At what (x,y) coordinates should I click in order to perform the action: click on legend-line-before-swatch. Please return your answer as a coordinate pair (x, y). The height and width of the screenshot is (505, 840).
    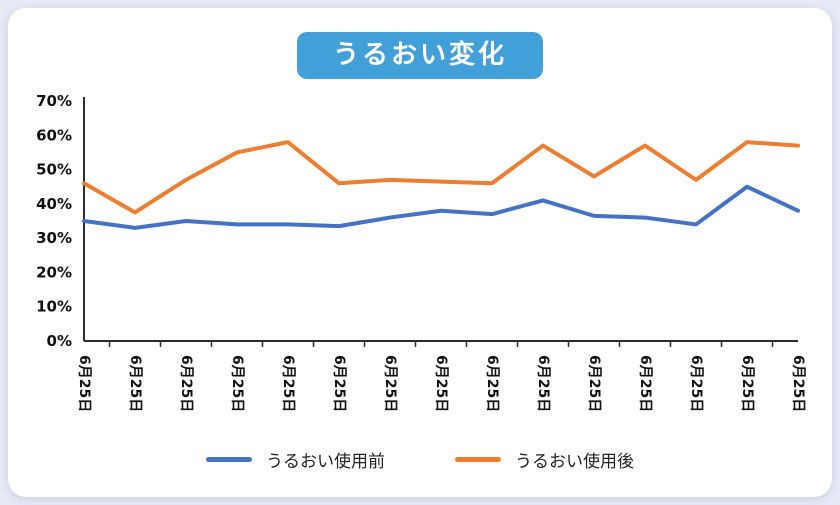
    Looking at the image, I should click on (229, 460).